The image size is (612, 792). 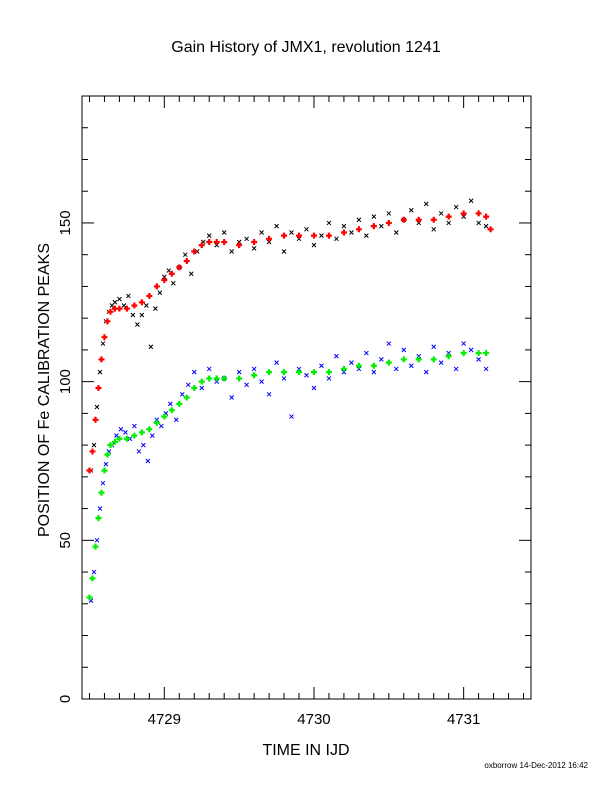 I want to click on y-tick-label: 100, so click(x=65, y=381).